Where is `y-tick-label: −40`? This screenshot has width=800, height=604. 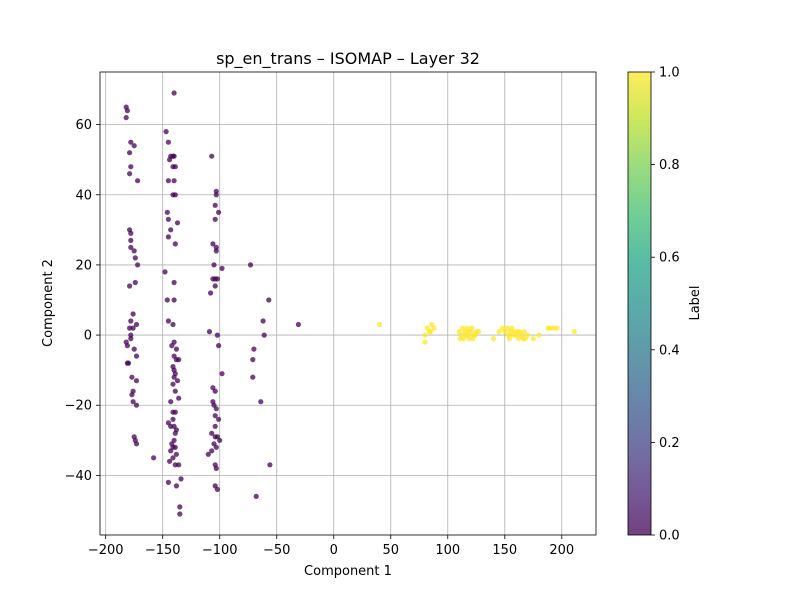
y-tick-label: −40 is located at coordinates (78, 476).